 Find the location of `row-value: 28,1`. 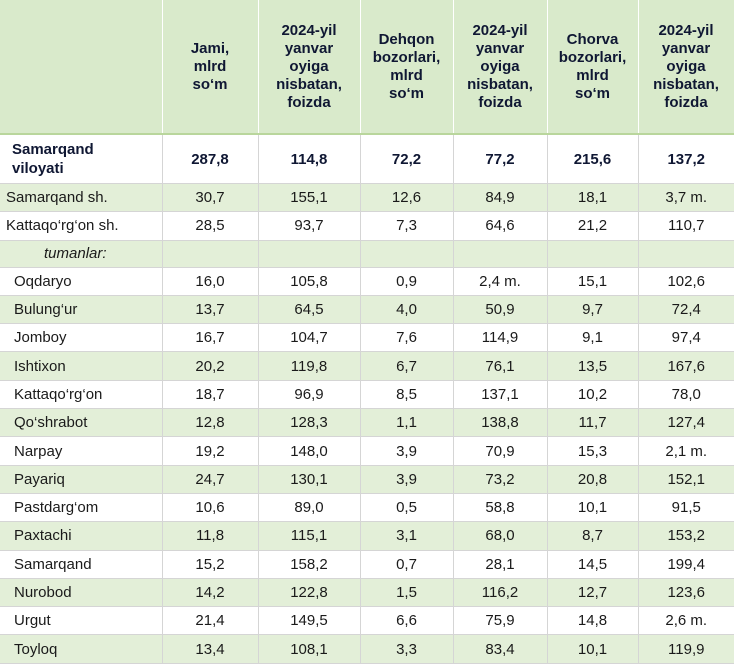

row-value: 28,1 is located at coordinates (499, 564).